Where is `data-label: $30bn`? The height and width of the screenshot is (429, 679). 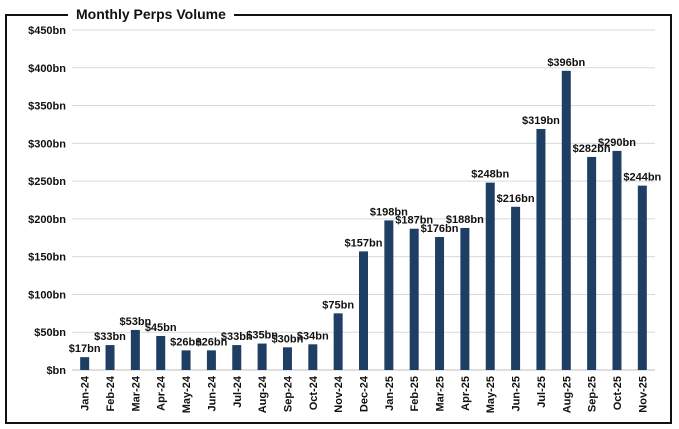 data-label: $30bn is located at coordinates (288, 339).